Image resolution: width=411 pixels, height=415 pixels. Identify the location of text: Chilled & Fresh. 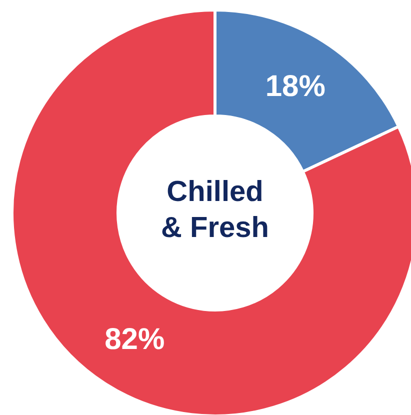
(215, 210).